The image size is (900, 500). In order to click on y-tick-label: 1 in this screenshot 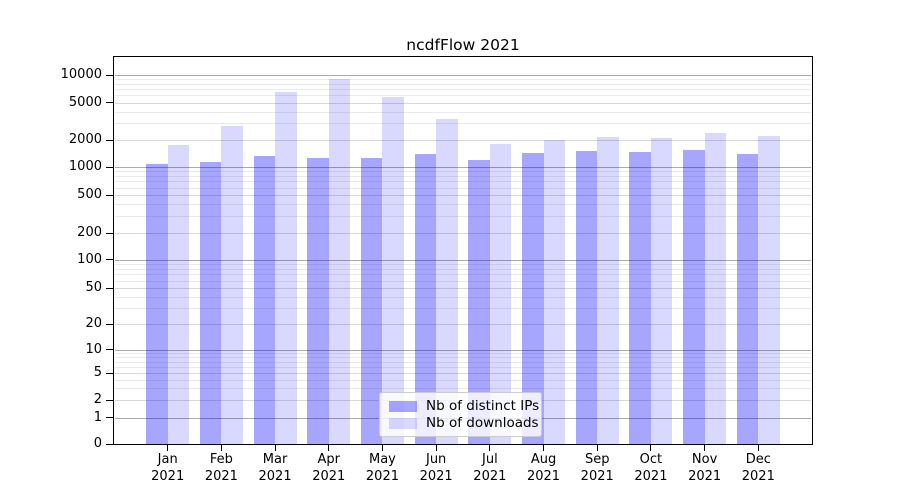, I will do `click(97, 417)`.